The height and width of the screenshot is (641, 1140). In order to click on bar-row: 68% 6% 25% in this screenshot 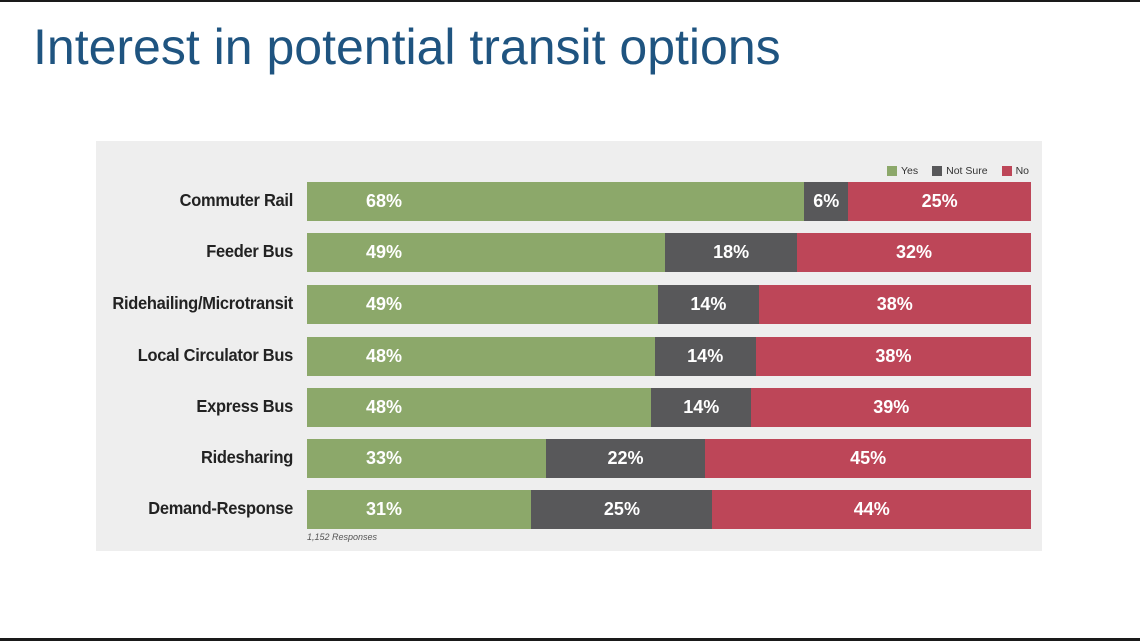, I will do `click(669, 201)`.